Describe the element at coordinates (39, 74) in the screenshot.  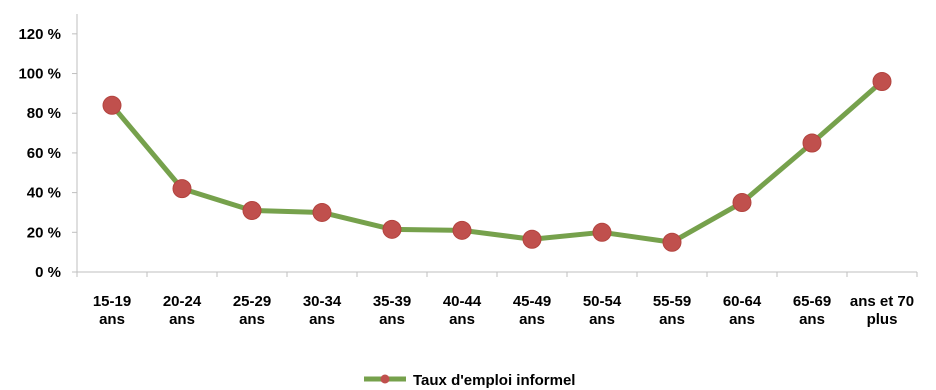
I see `y-tick-label: 100 %` at that location.